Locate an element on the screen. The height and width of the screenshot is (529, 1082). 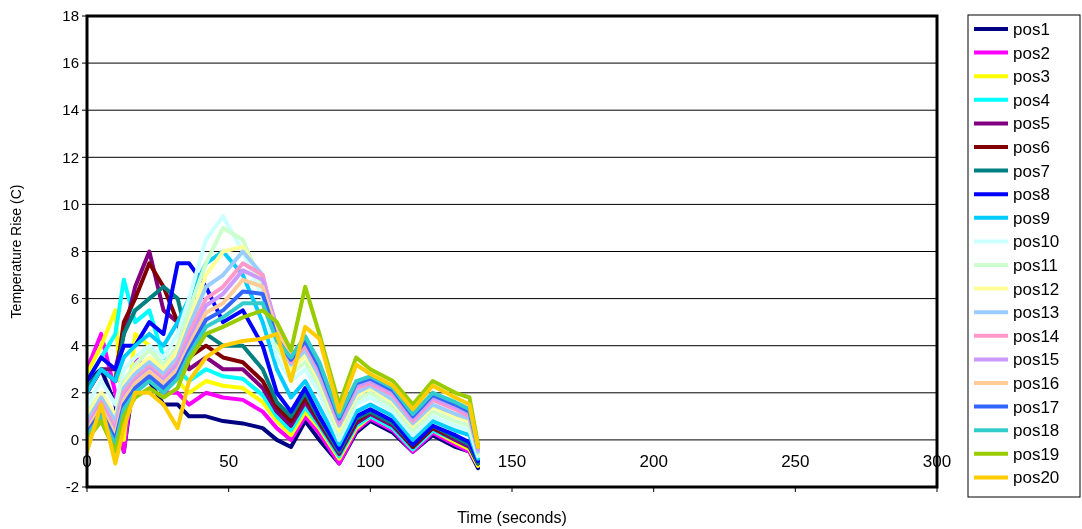
legend-label: pos20 is located at coordinates (1036, 478).